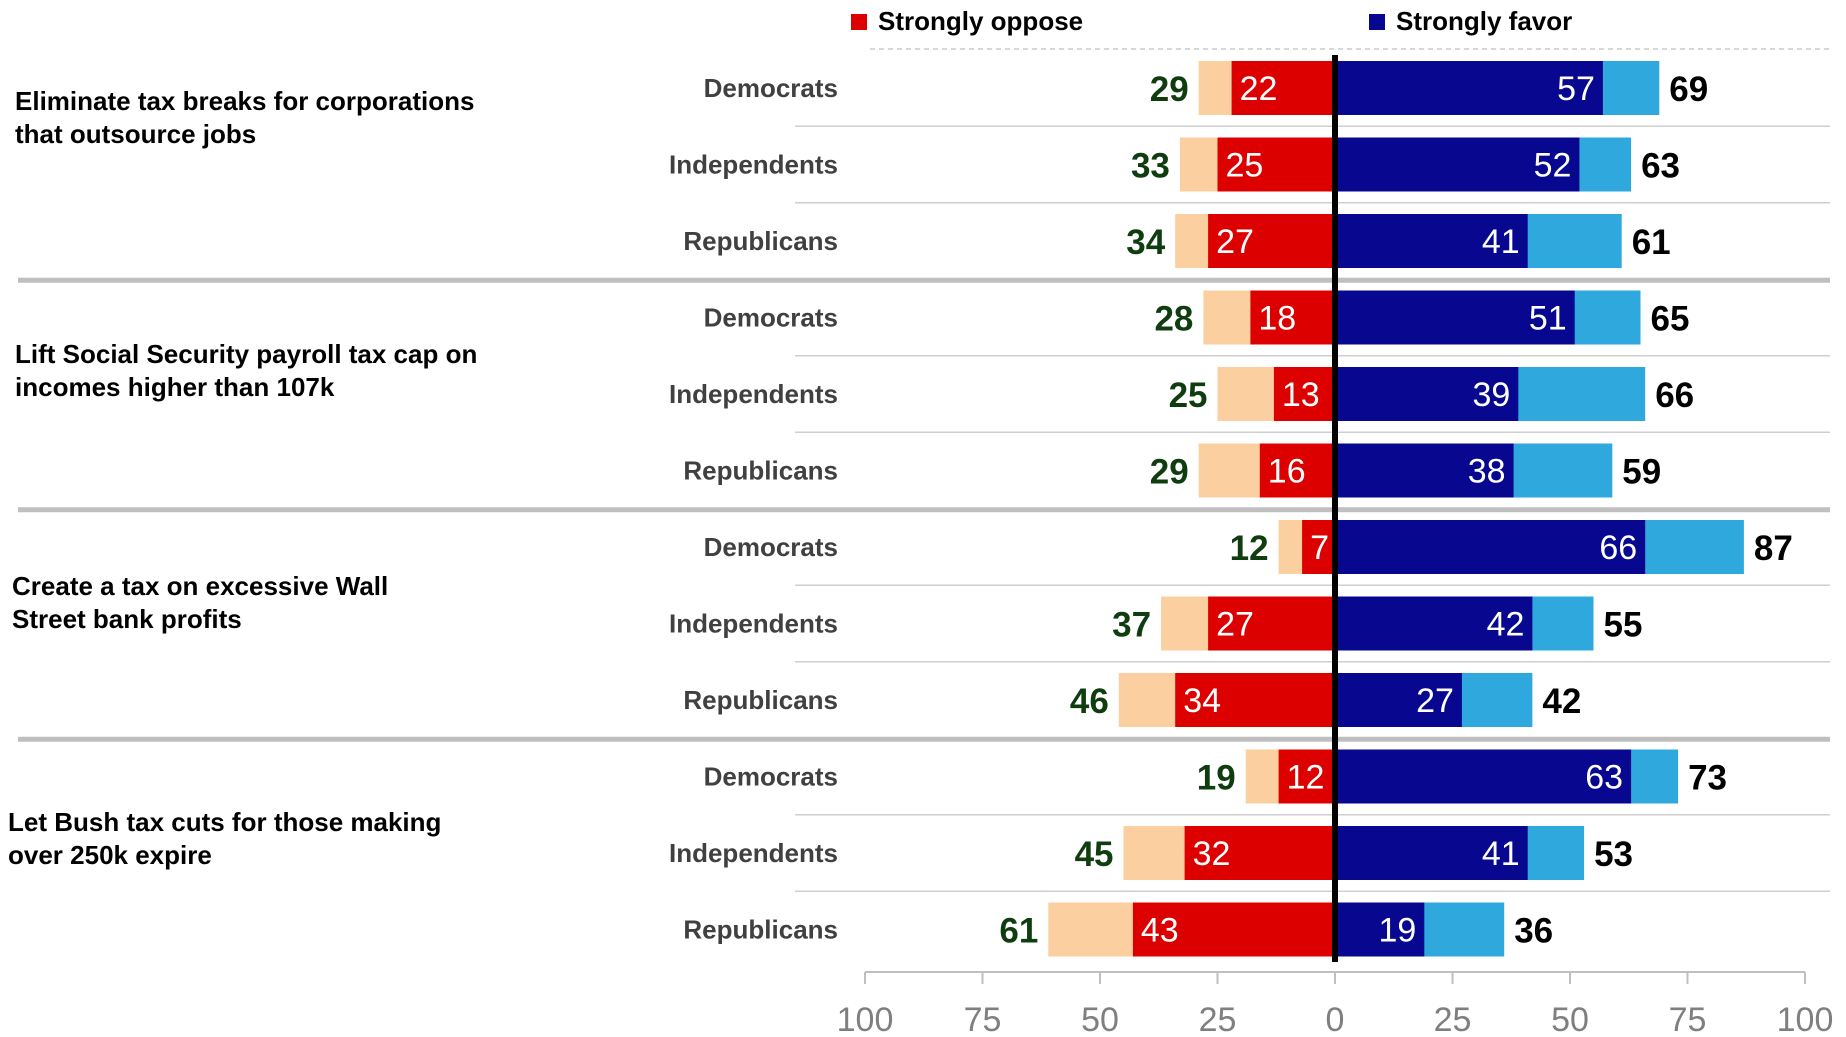 Image resolution: width=1846 pixels, height=1037 pixels. I want to click on bar-strongly-favor-g1-democrats, so click(1469, 88).